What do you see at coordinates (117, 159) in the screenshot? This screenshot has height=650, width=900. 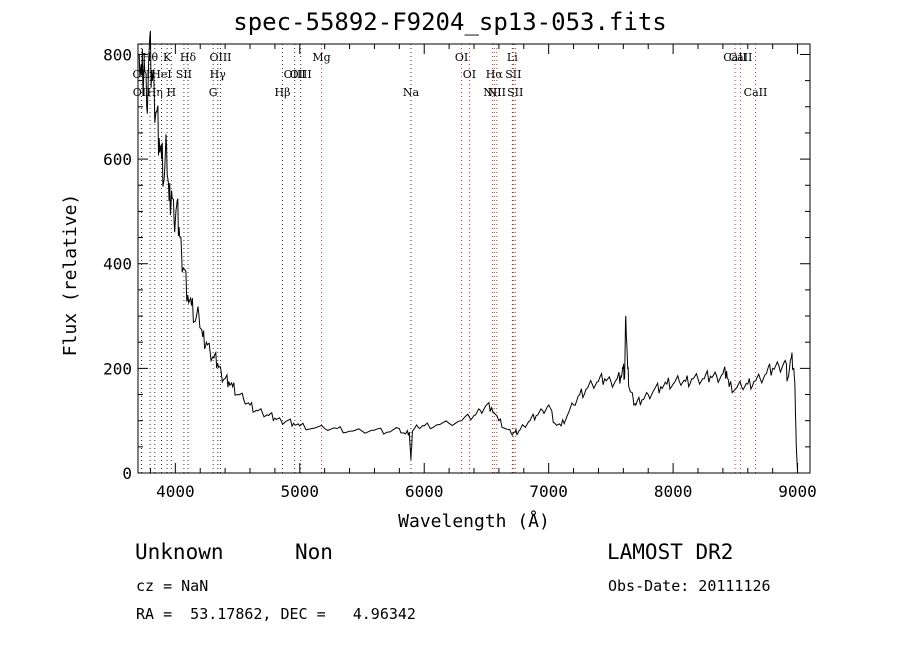 I see `y-tick-label-600: 600` at bounding box center [117, 159].